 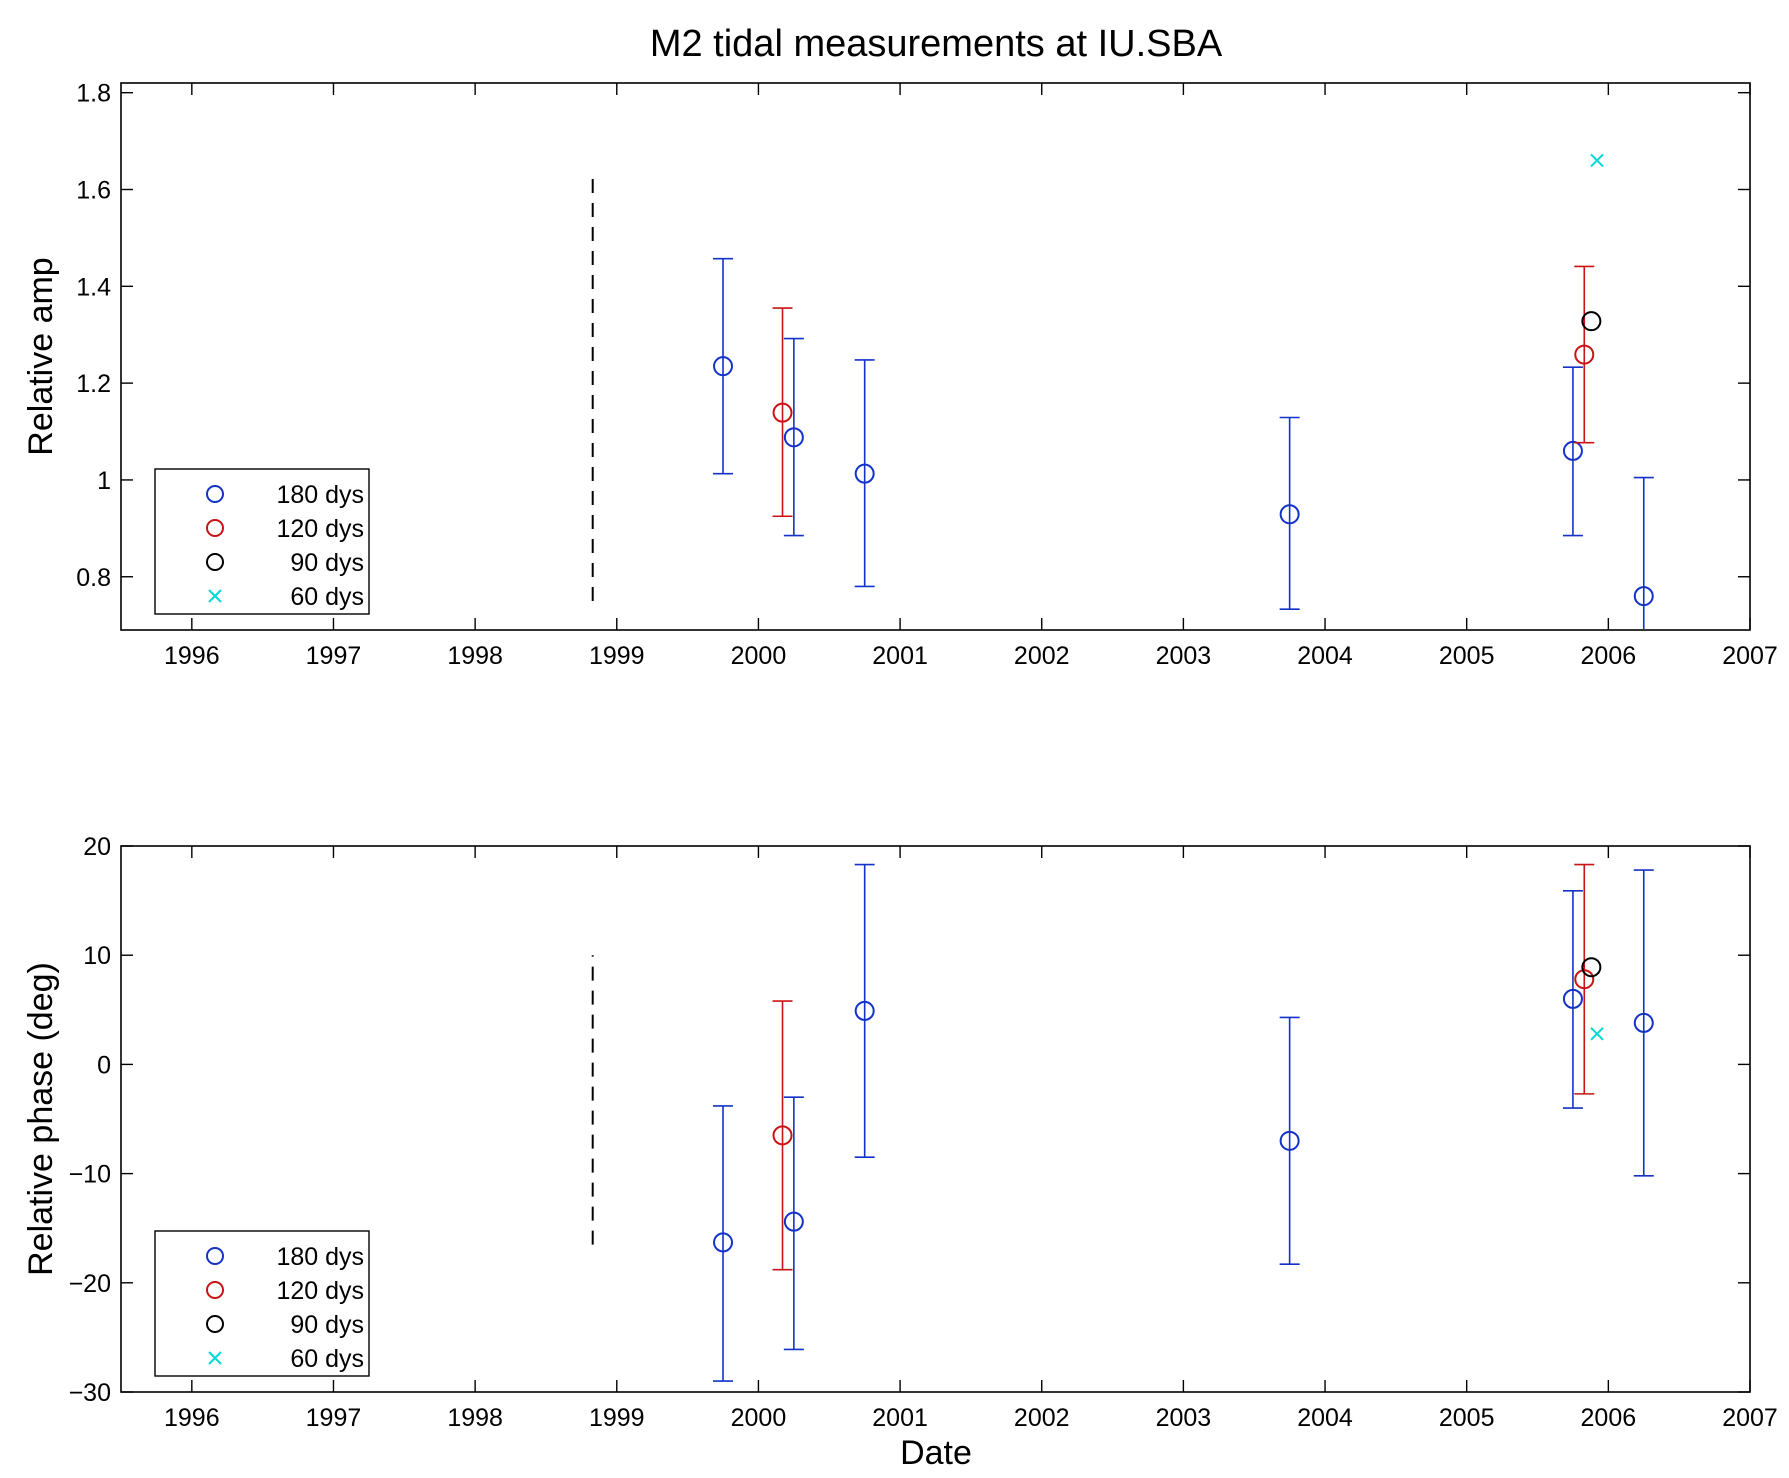 I want to click on y-tick-label: 0, so click(x=104, y=1065).